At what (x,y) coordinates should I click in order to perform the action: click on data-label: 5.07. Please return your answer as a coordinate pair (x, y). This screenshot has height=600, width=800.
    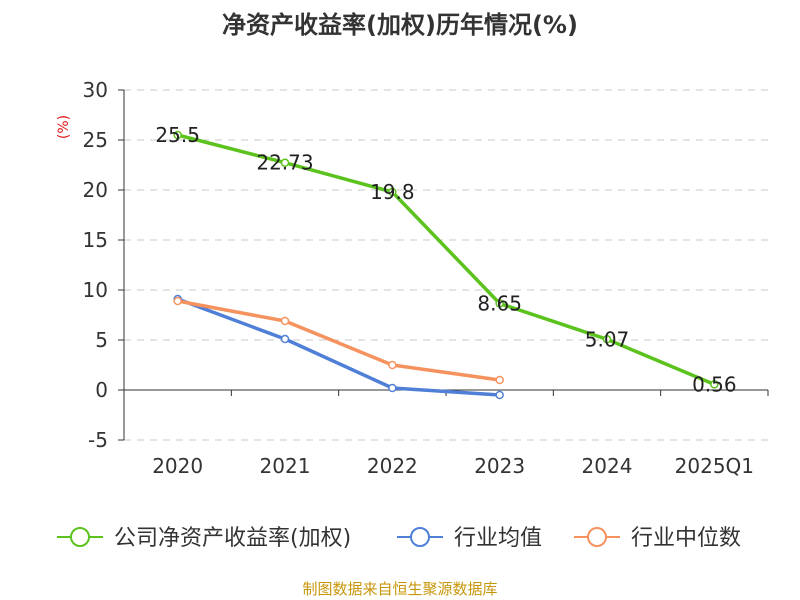
    Looking at the image, I should click on (607, 339).